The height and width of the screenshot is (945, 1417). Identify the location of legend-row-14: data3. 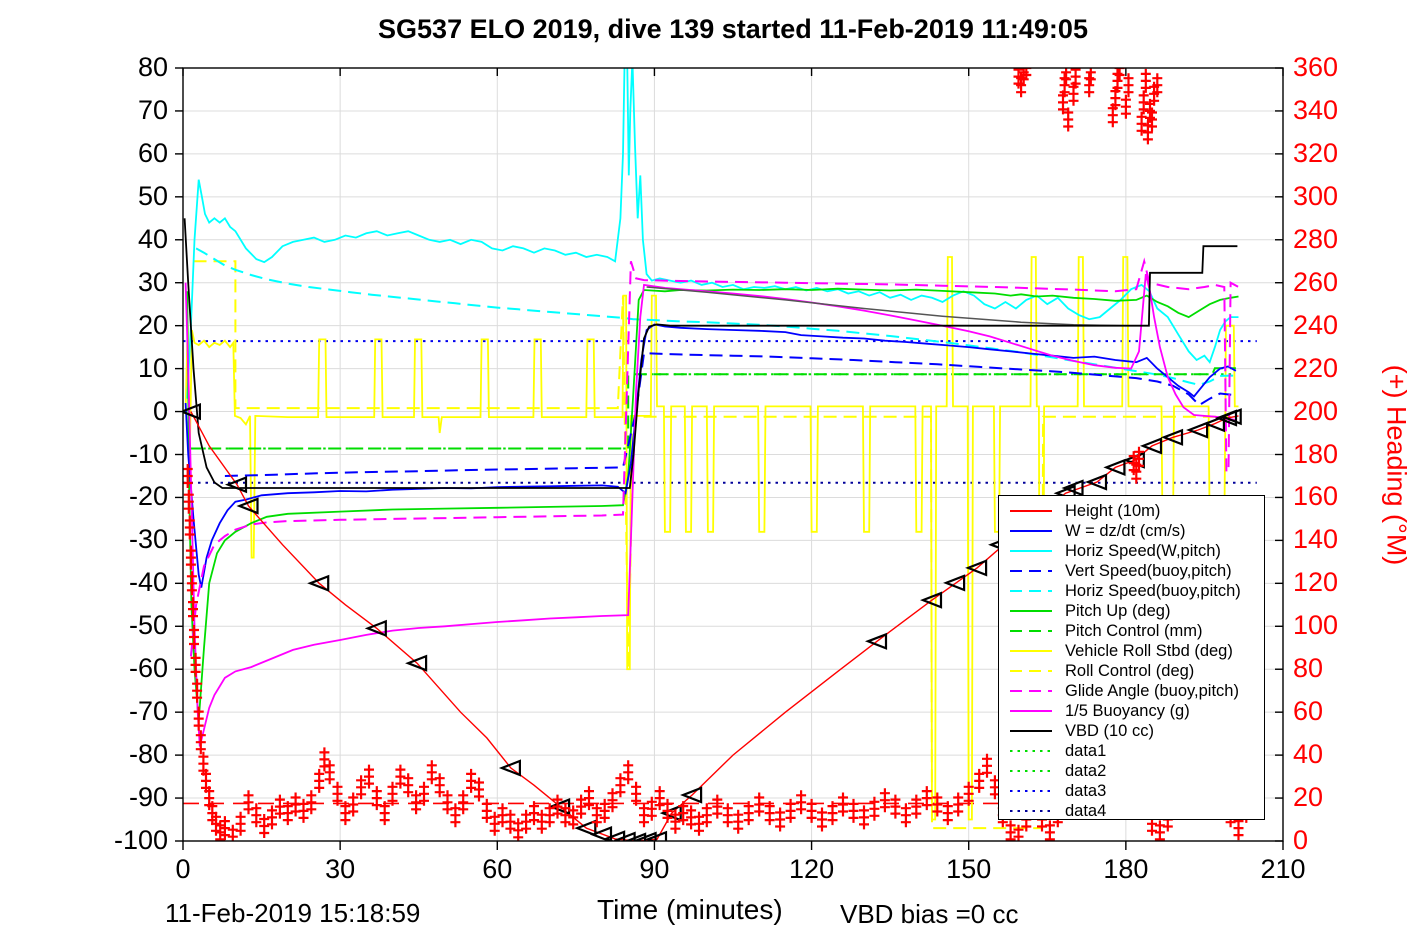
(1131, 791).